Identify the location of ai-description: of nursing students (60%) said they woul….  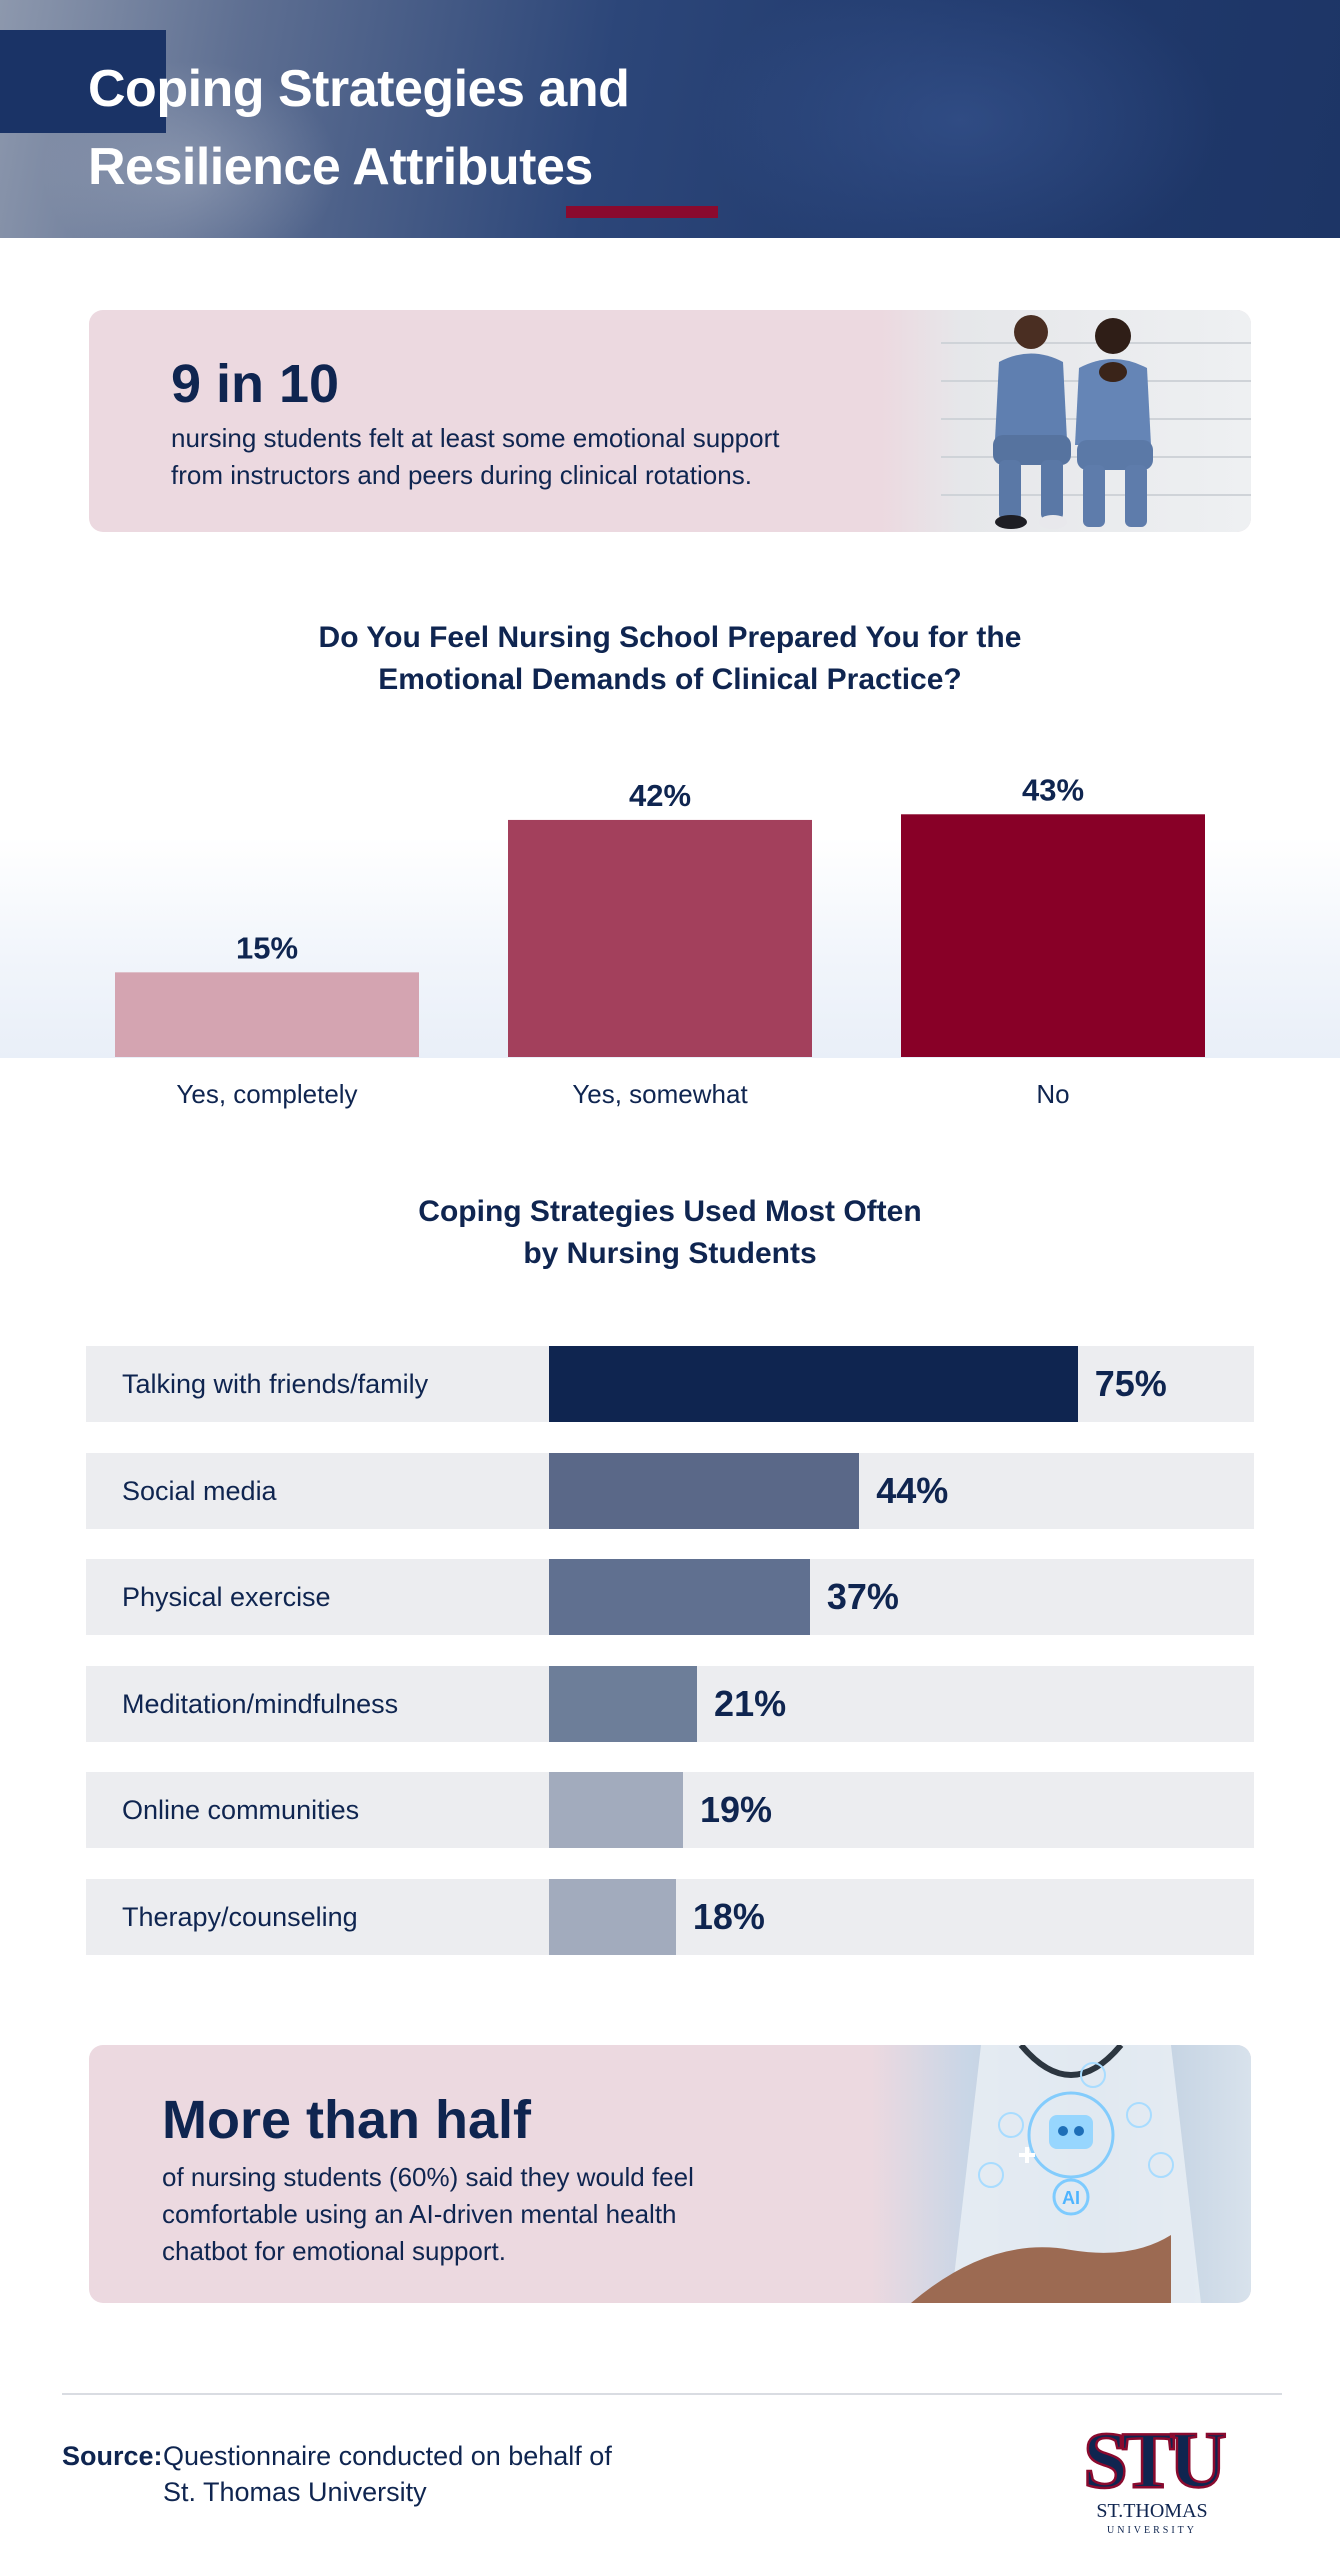
(428, 2214).